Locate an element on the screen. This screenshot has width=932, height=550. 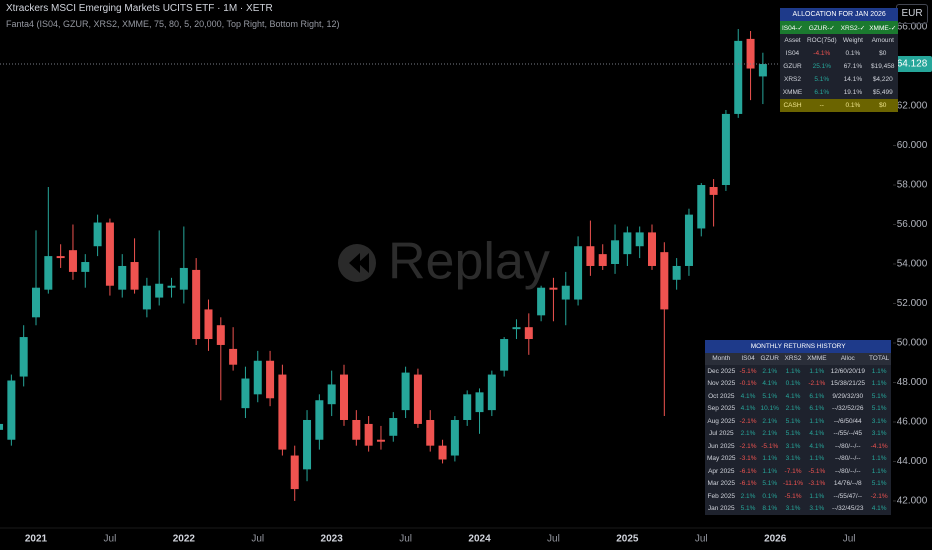
table-cell: Weight is located at coordinates (853, 40).